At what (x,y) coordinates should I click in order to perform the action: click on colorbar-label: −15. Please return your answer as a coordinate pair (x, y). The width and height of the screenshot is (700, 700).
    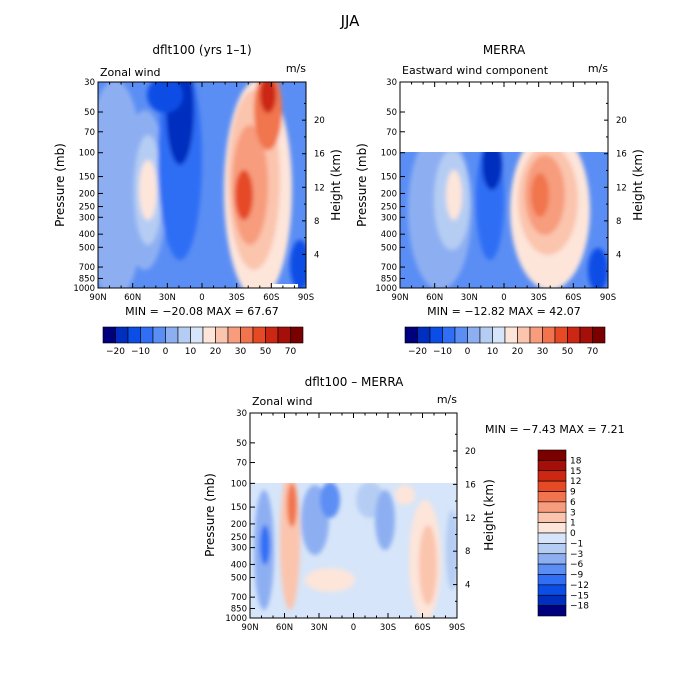
    Looking at the image, I should click on (579, 596).